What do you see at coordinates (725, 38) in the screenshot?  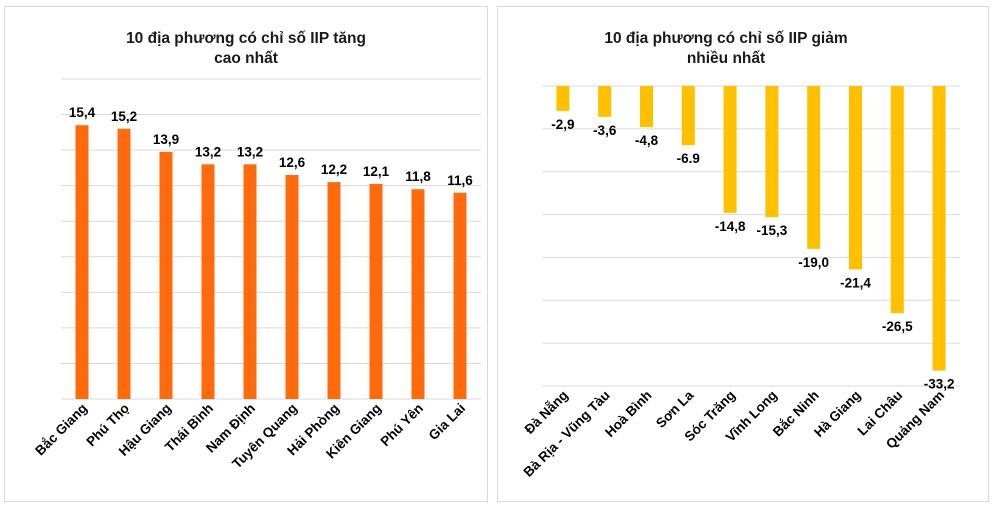 I see `chart-title-line-1: 10 địa phương có chỉ số IIP giảm` at bounding box center [725, 38].